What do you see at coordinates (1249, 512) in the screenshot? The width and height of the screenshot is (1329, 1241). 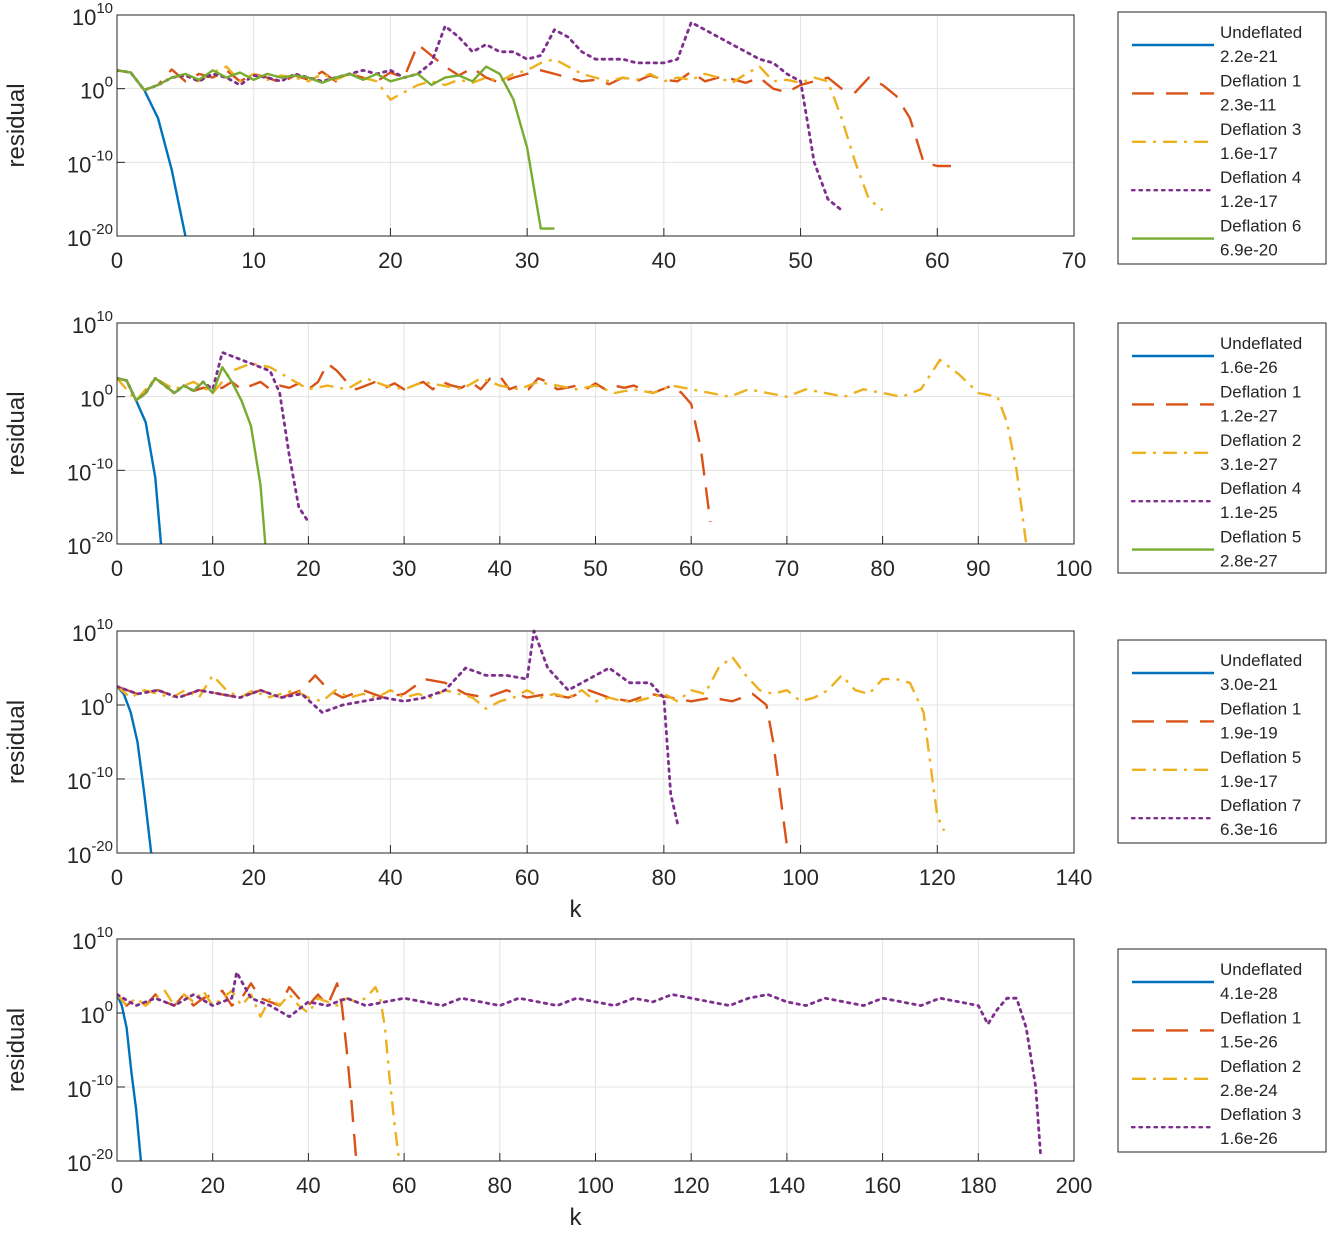 I see `legend-entry-value: 1.1e-25` at bounding box center [1249, 512].